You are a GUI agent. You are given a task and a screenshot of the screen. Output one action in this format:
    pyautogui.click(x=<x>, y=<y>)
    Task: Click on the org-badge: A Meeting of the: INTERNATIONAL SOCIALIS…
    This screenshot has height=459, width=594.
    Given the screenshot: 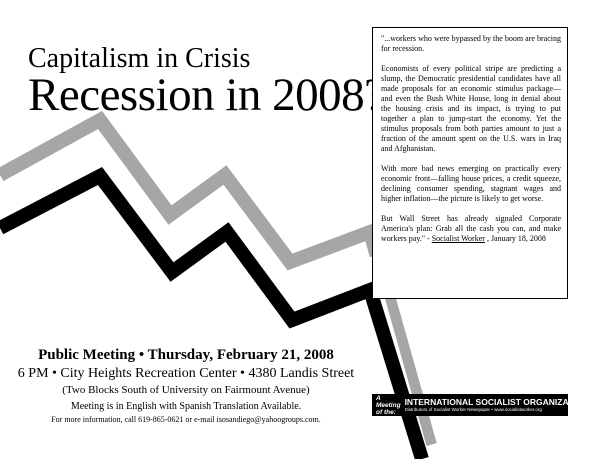 What is the action you would take?
    pyautogui.click(x=480, y=405)
    